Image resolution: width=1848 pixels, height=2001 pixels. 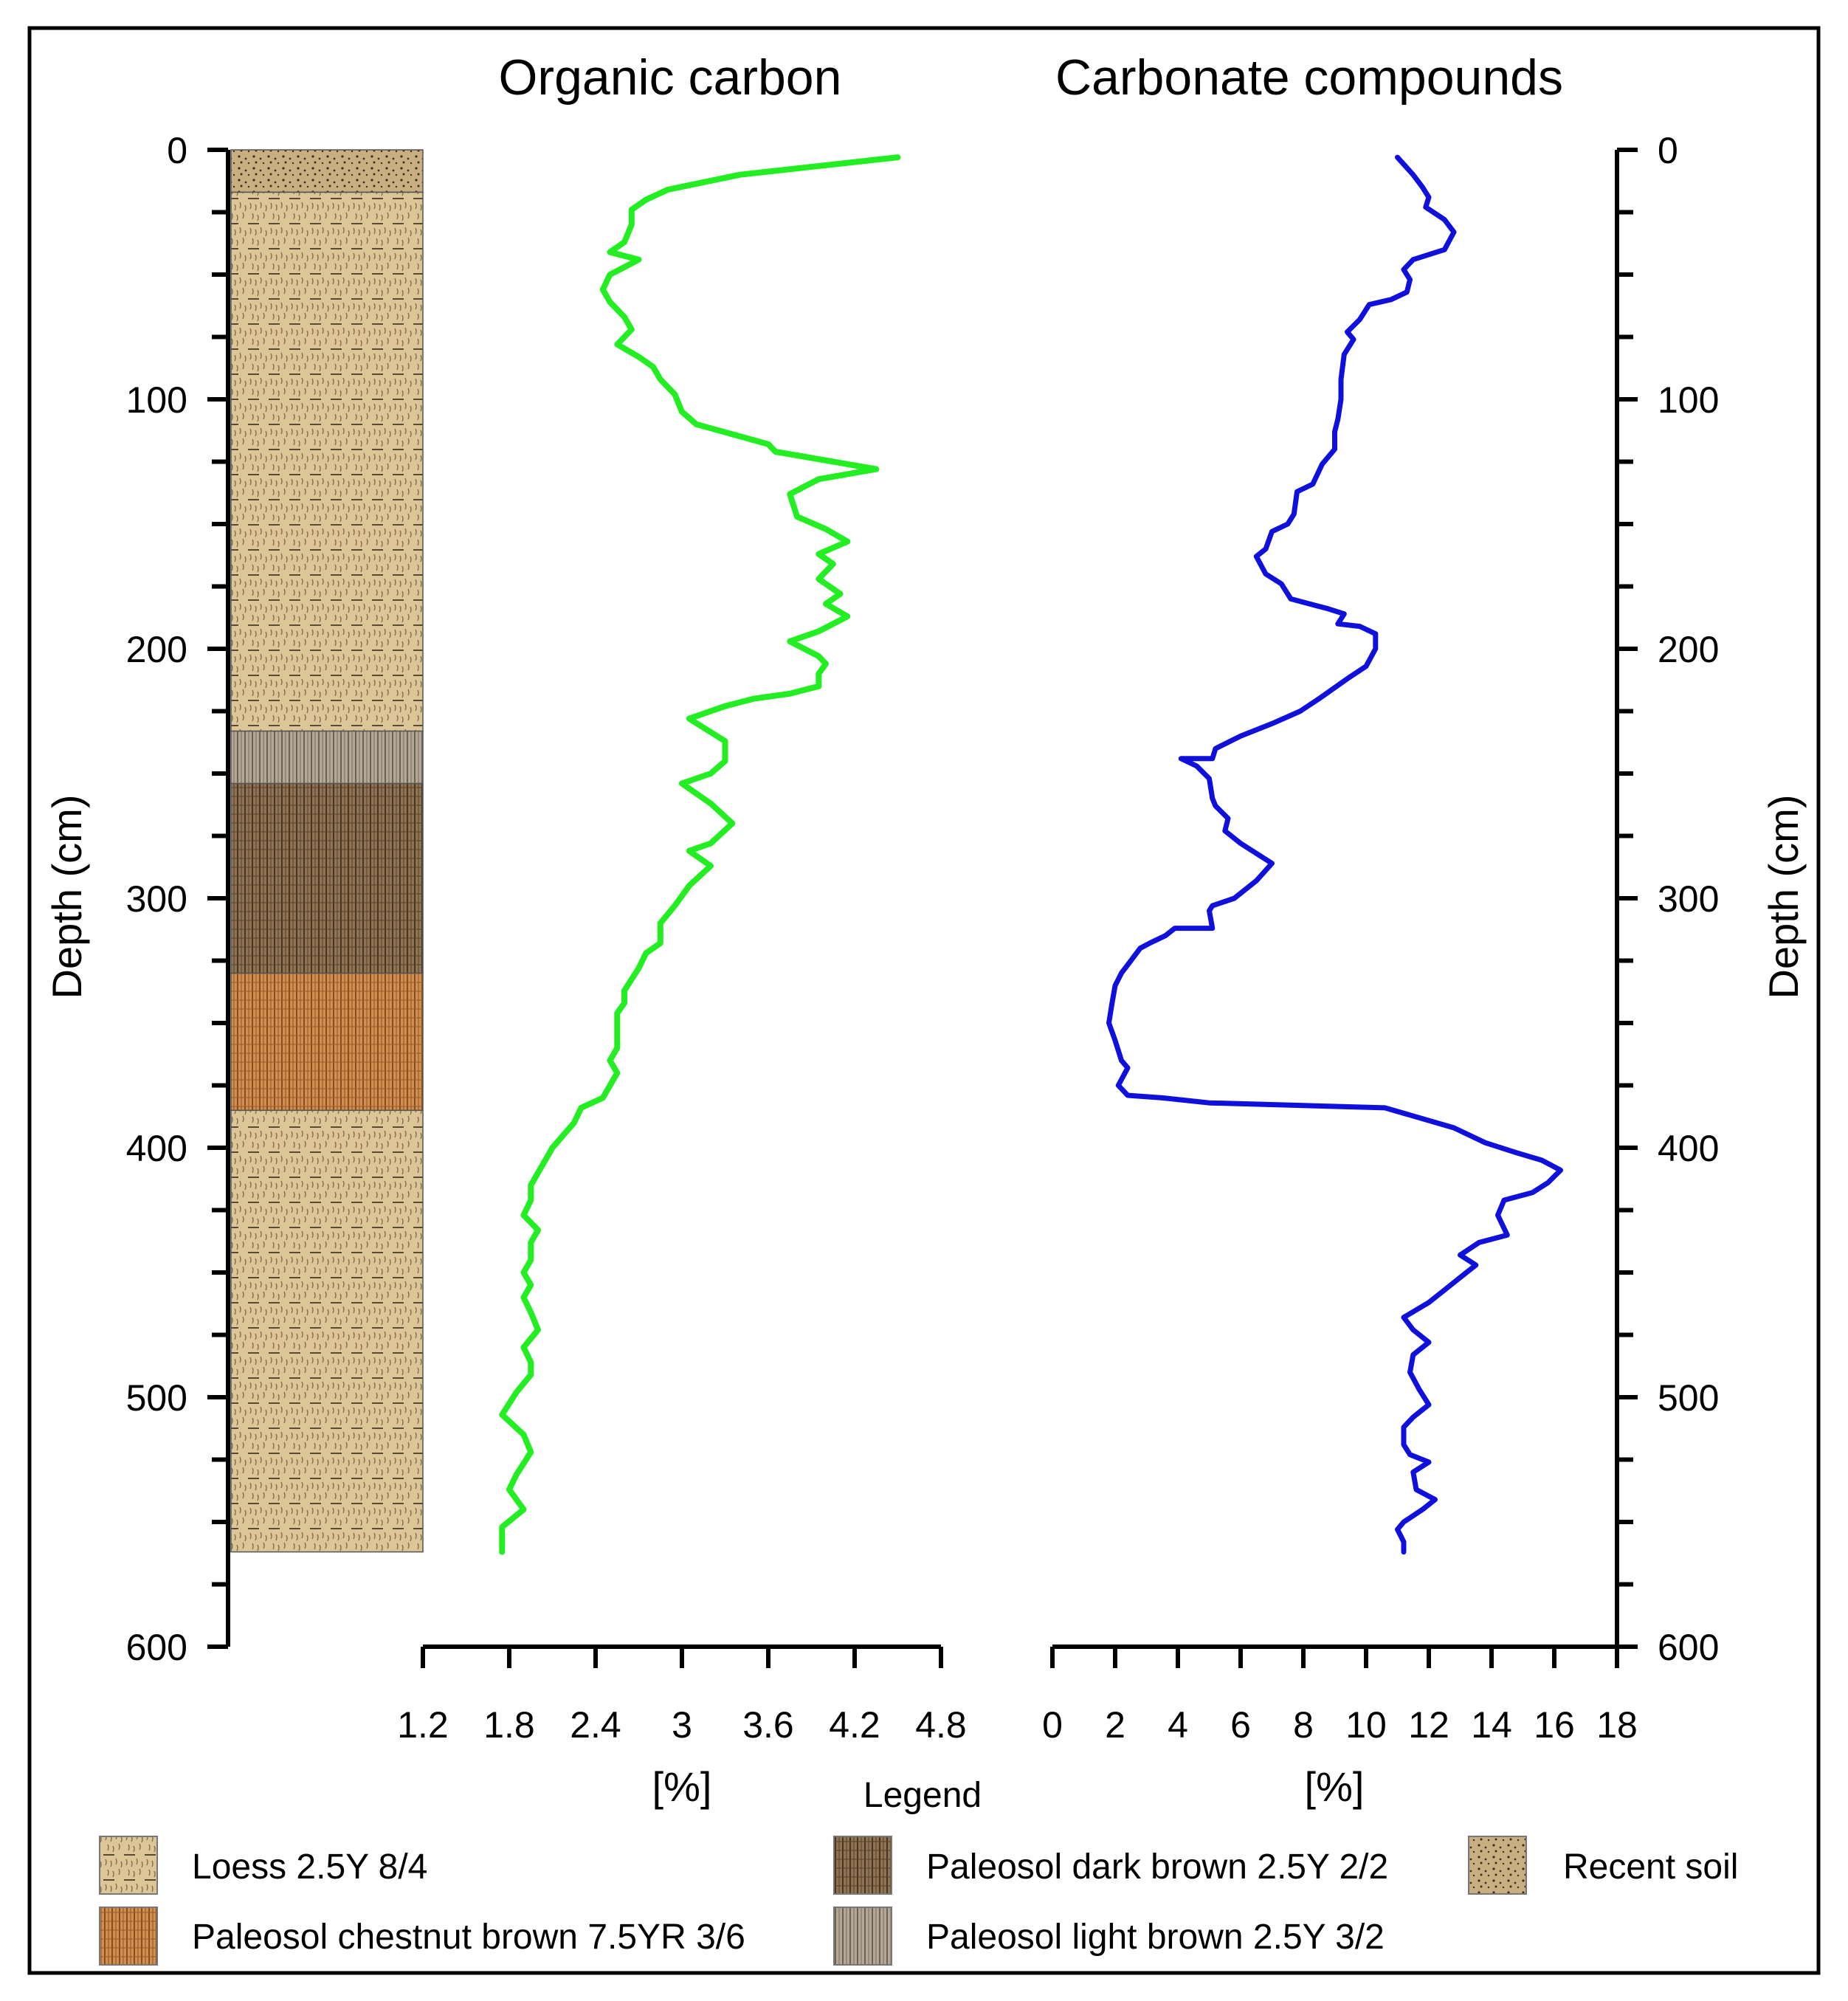 I want to click on left-depth-axis: 0 100 200 300 400 500 600, so click(x=178, y=899).